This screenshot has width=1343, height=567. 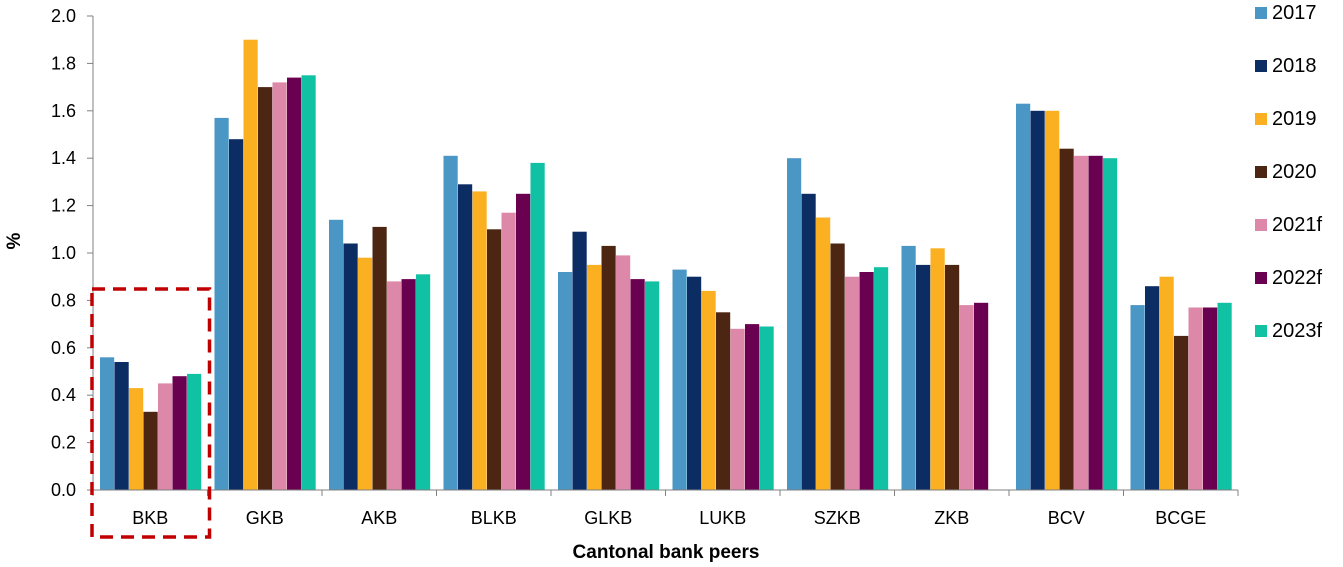 What do you see at coordinates (423, 382) in the screenshot?
I see `bar-akb-2023f` at bounding box center [423, 382].